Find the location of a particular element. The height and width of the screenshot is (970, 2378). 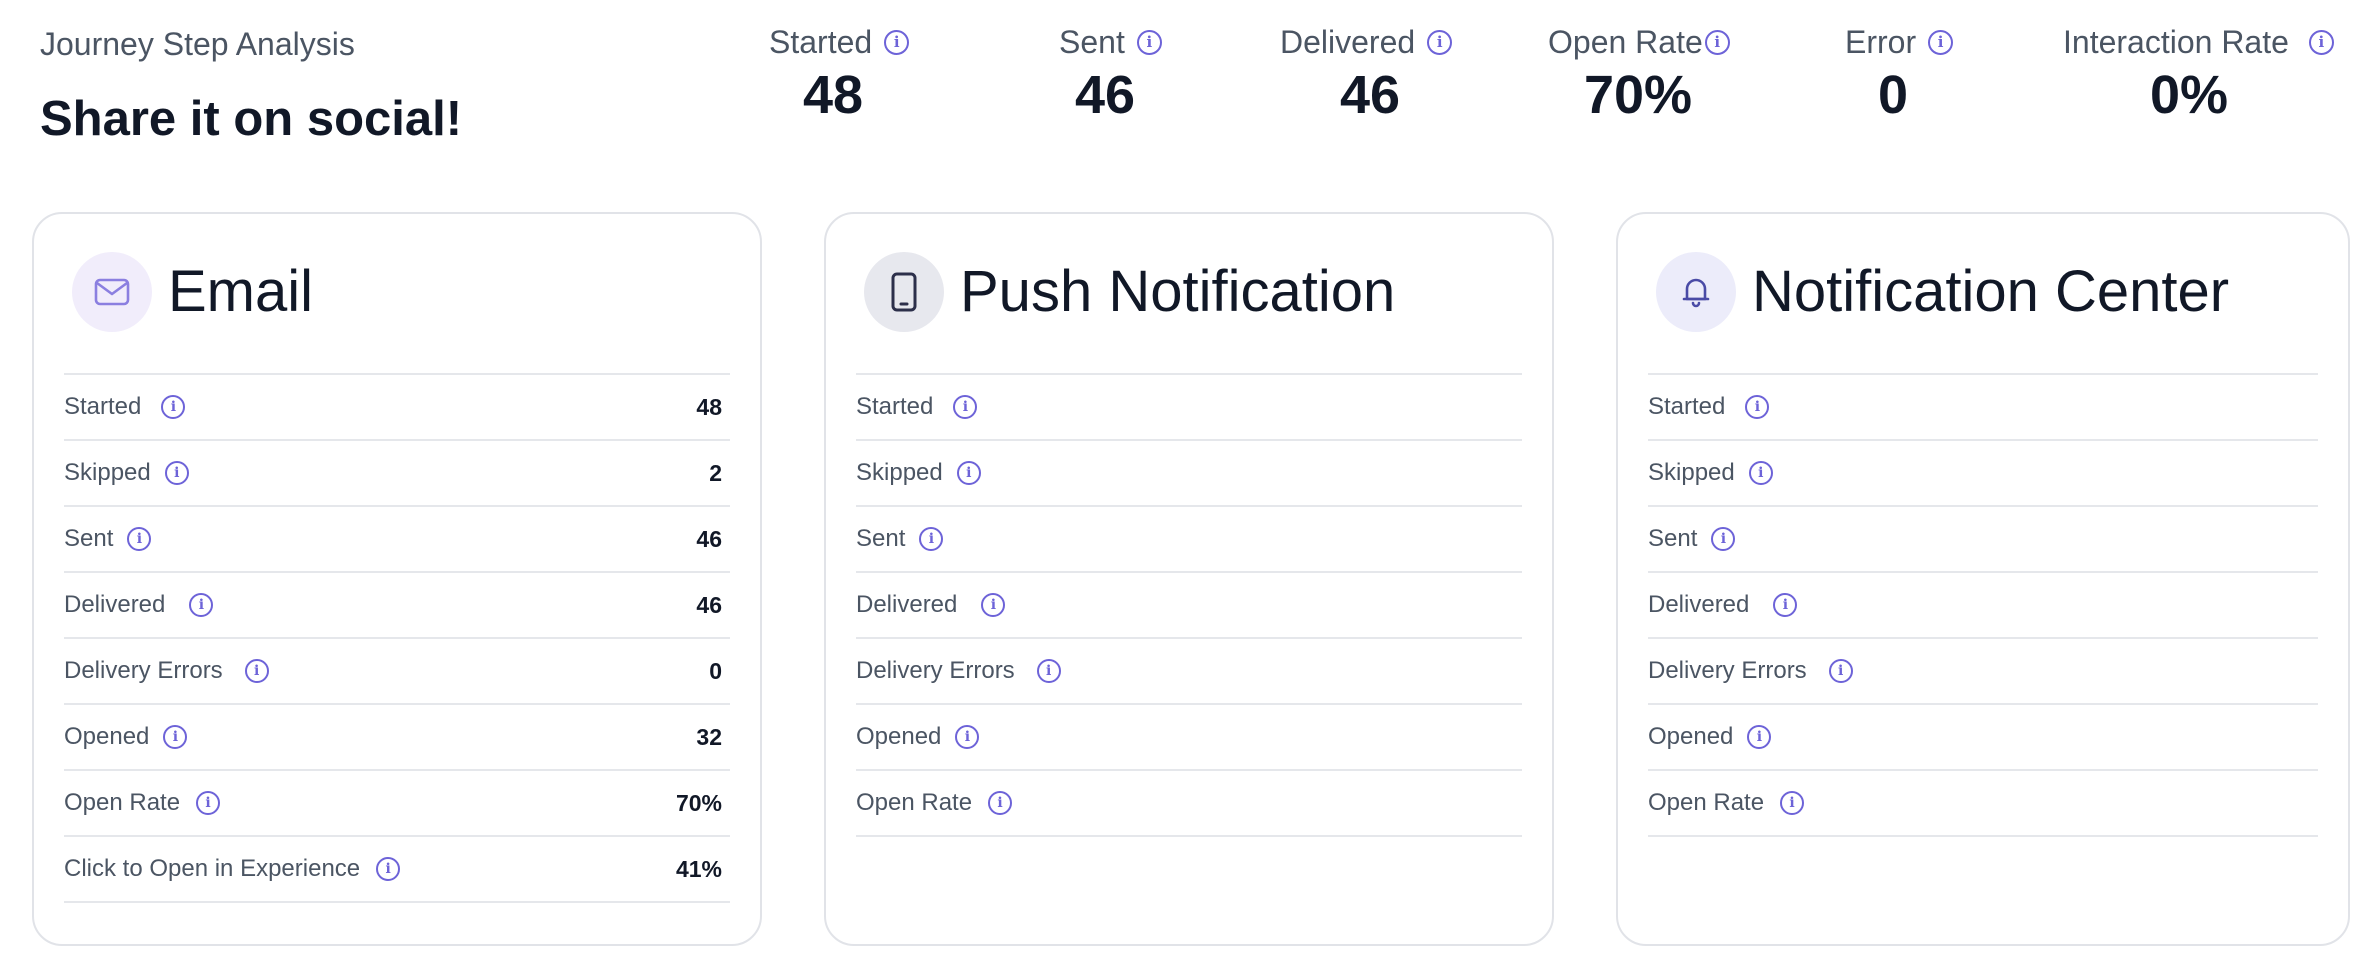

stat-value: 32 is located at coordinates (709, 736).